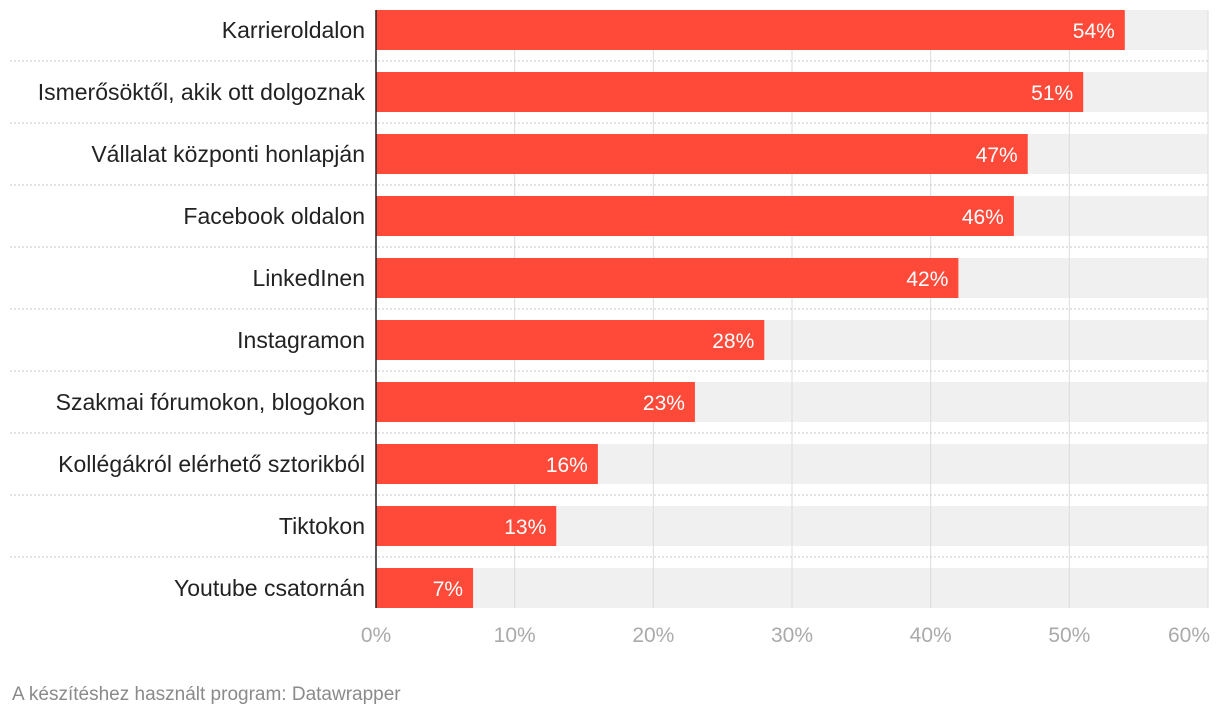 The image size is (1220, 720). What do you see at coordinates (301, 340) in the screenshot?
I see `category-label: Instagramon` at bounding box center [301, 340].